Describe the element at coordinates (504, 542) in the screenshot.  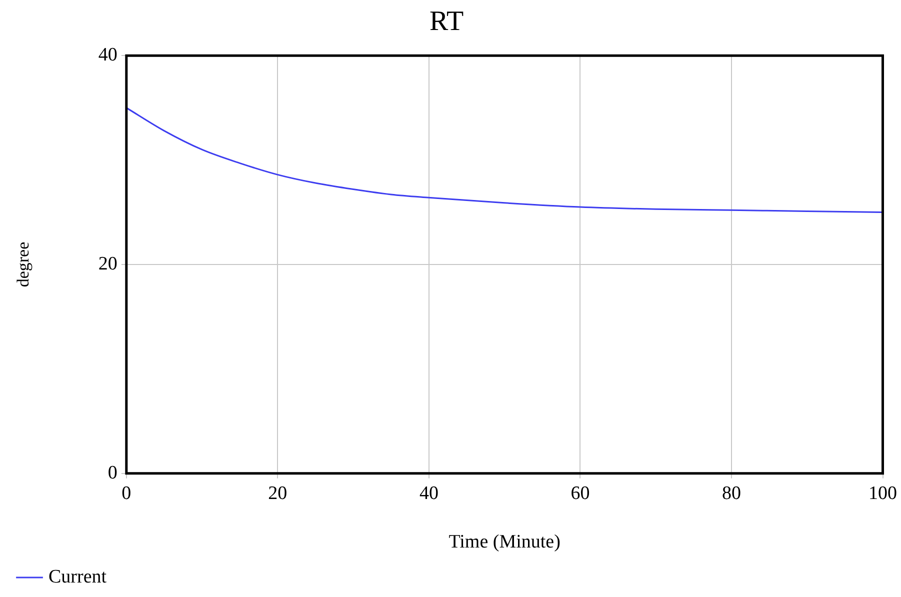
I see `x-axis-title: Time (Minute)` at that location.